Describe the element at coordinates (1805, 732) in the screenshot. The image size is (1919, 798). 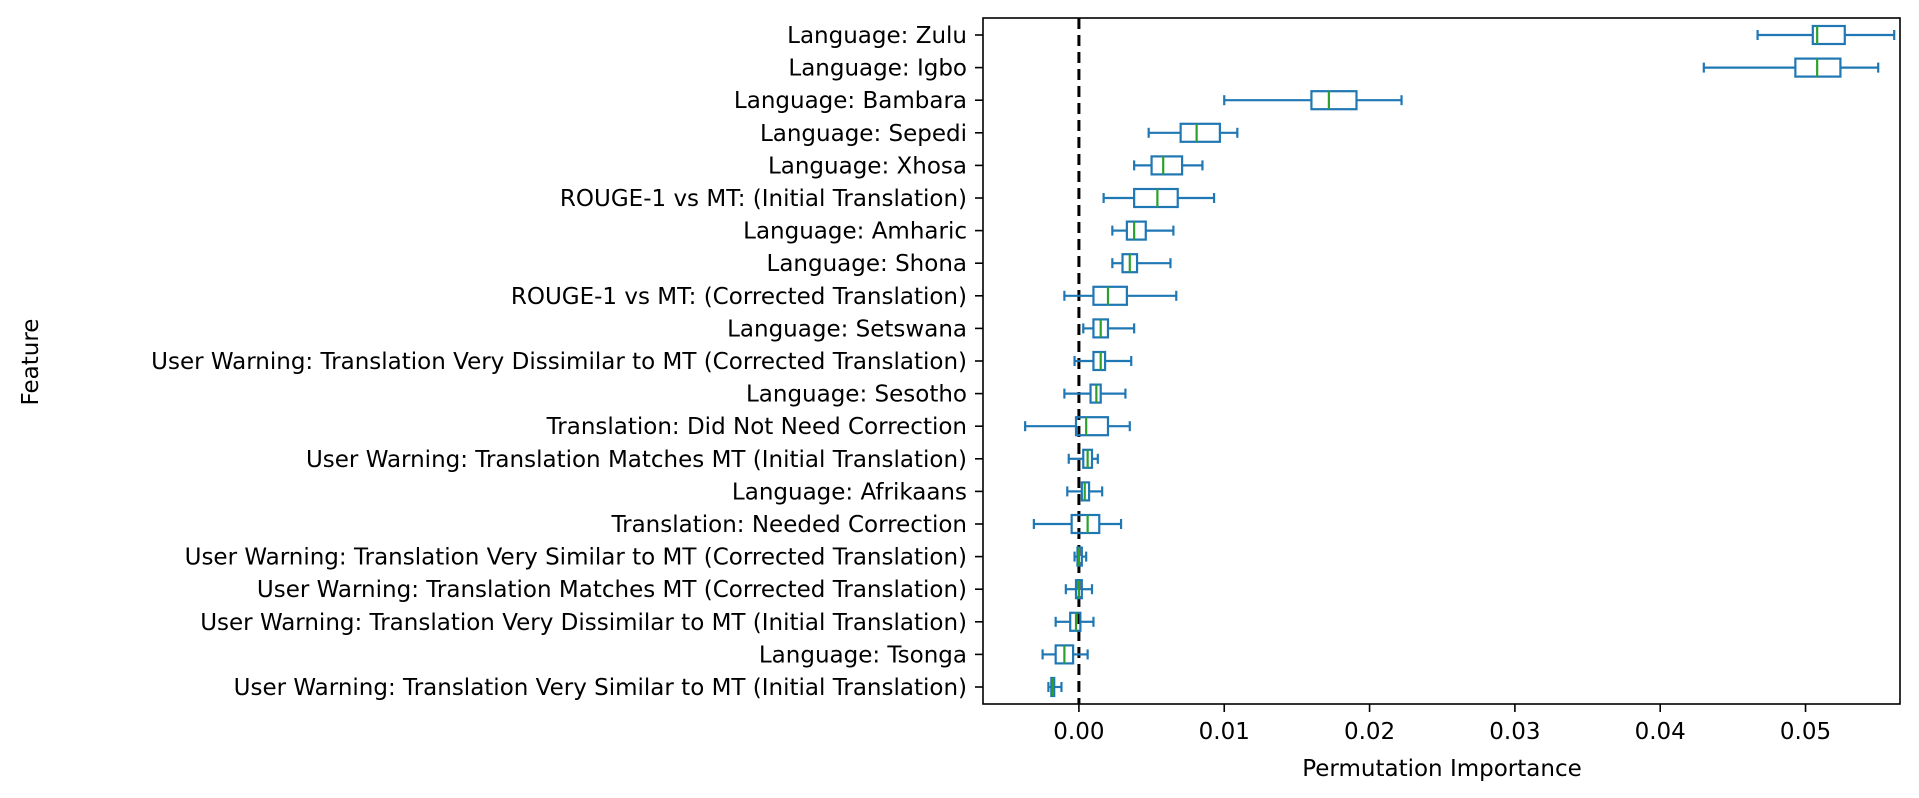
I see `x-tick-label: 0.05` at that location.